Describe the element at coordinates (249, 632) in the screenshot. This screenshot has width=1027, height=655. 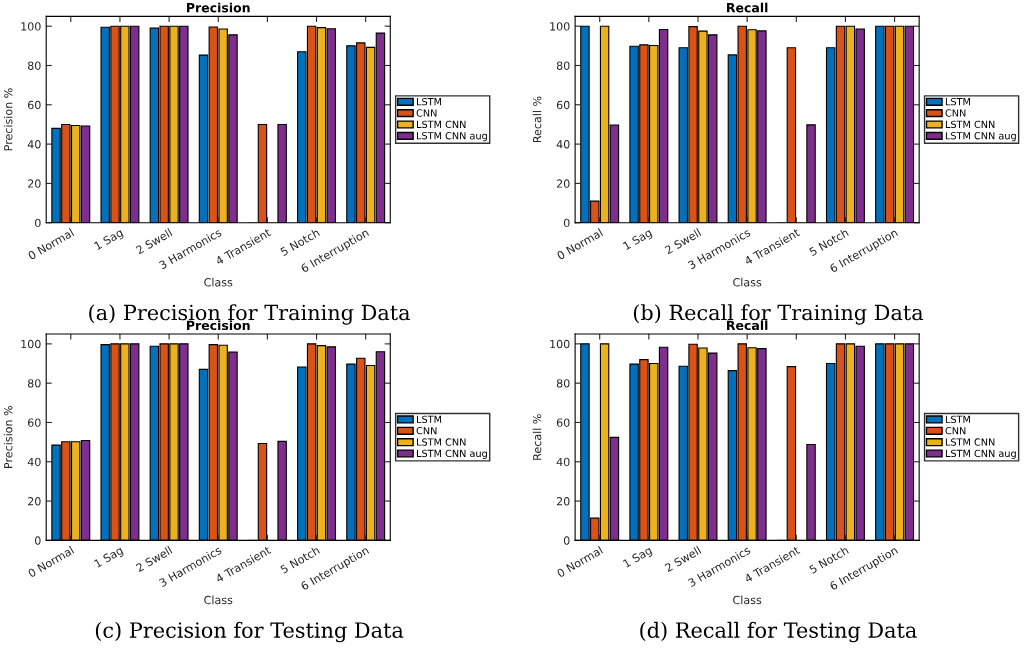
I see `text: (c) Precision for Testing Data` at that location.